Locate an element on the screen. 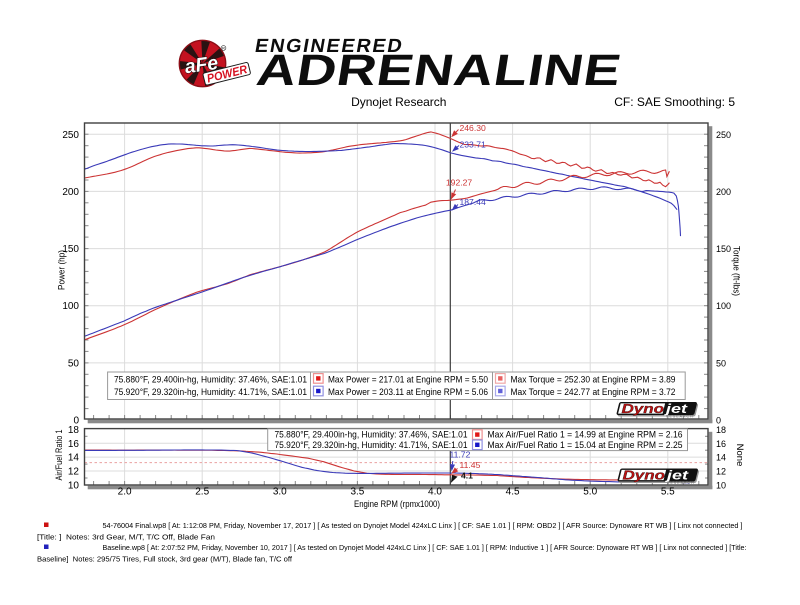 The image size is (800, 605). svg-text: 3.0 is located at coordinates (280, 492).